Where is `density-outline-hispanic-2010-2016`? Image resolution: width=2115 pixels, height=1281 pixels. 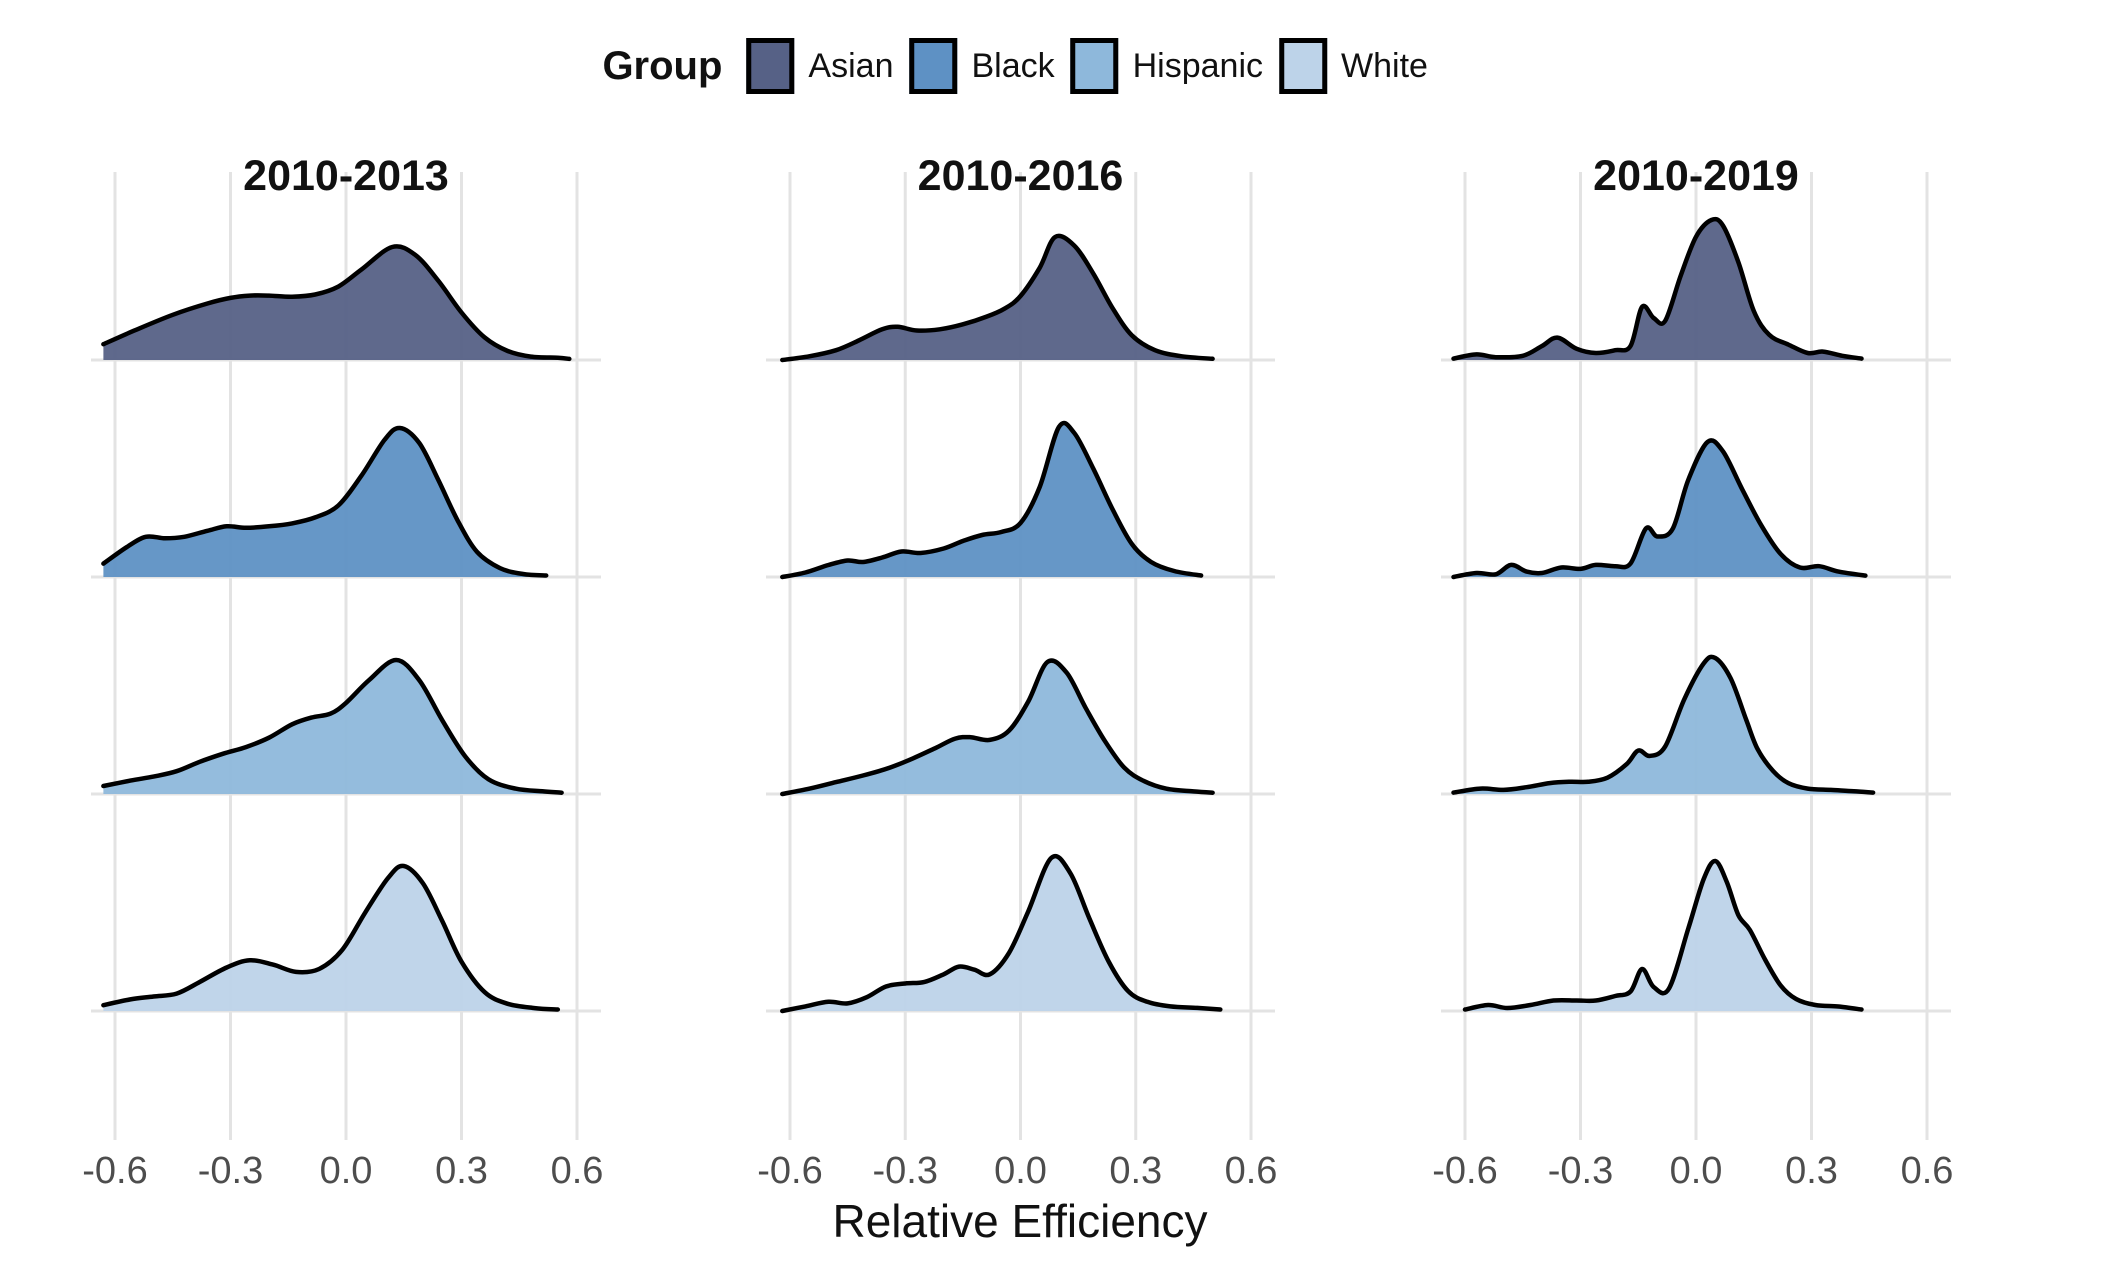 density-outline-hispanic-2010-2016 is located at coordinates (997, 727).